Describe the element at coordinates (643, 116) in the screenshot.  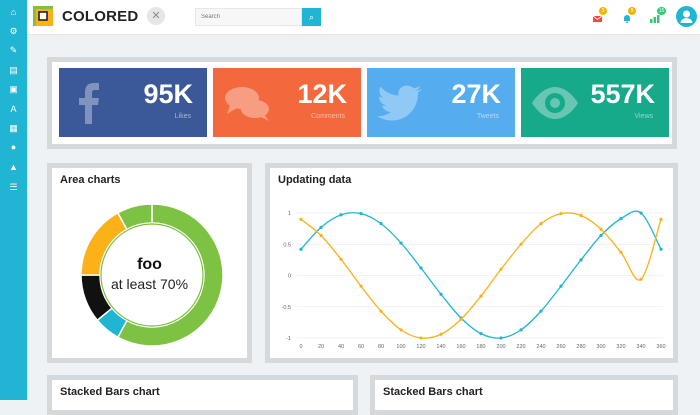
I see `stat-label: Views` at that location.